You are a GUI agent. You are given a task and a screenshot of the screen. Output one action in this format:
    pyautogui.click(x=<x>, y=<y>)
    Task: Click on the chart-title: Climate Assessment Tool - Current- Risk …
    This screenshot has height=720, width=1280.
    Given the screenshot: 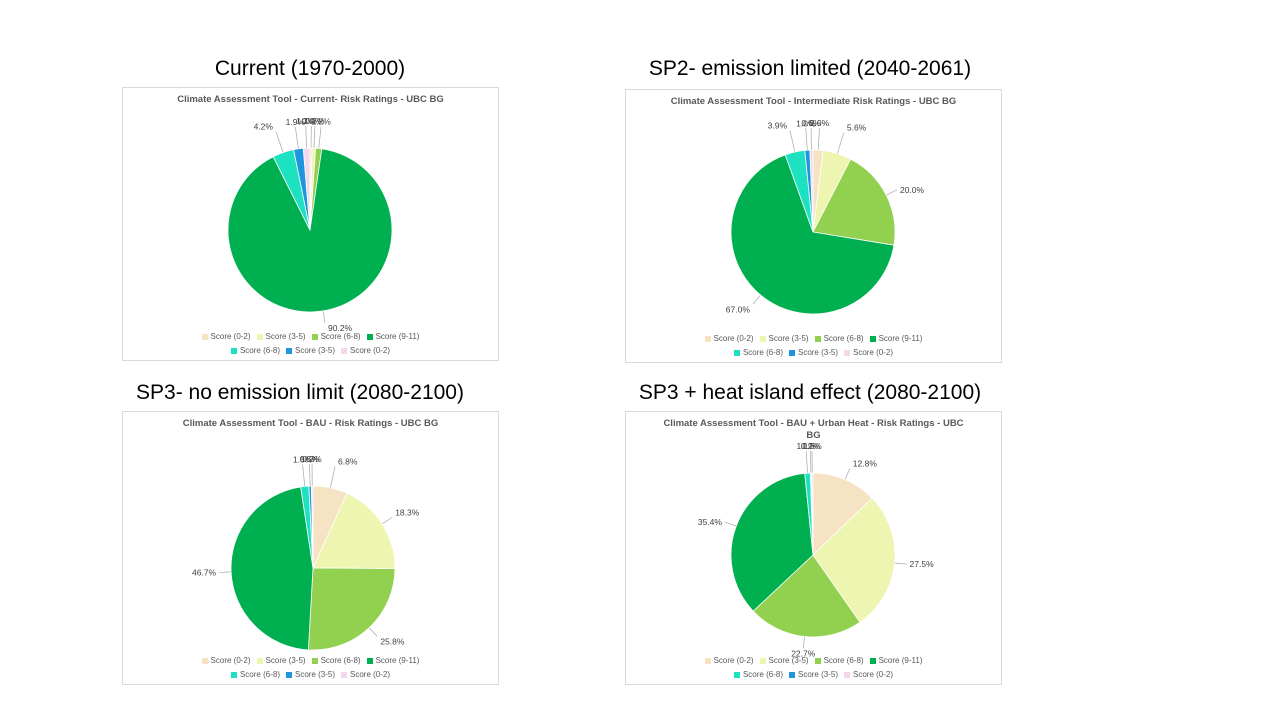 What is the action you would take?
    pyautogui.click(x=310, y=99)
    